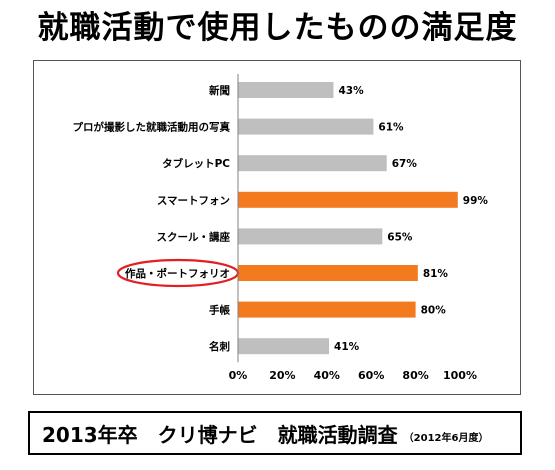 The height and width of the screenshot is (470, 555). Describe the element at coordinates (277, 28) in the screenshot. I see `page-title: 就職活動で使用したものの満足度` at that location.